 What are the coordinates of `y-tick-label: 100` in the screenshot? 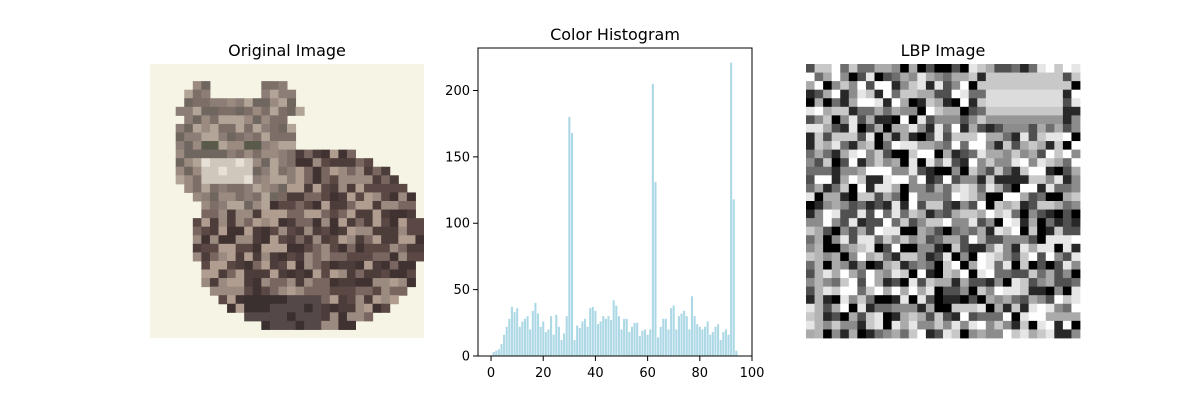 It's located at (457, 224).